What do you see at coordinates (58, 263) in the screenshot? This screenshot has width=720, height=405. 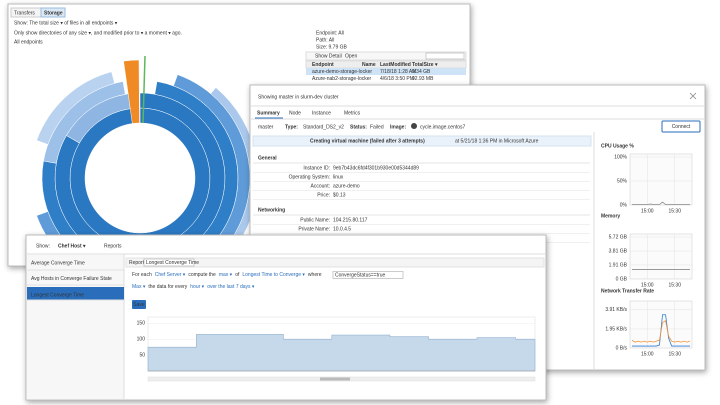 I see `nav-item: Average Converge Time` at bounding box center [58, 263].